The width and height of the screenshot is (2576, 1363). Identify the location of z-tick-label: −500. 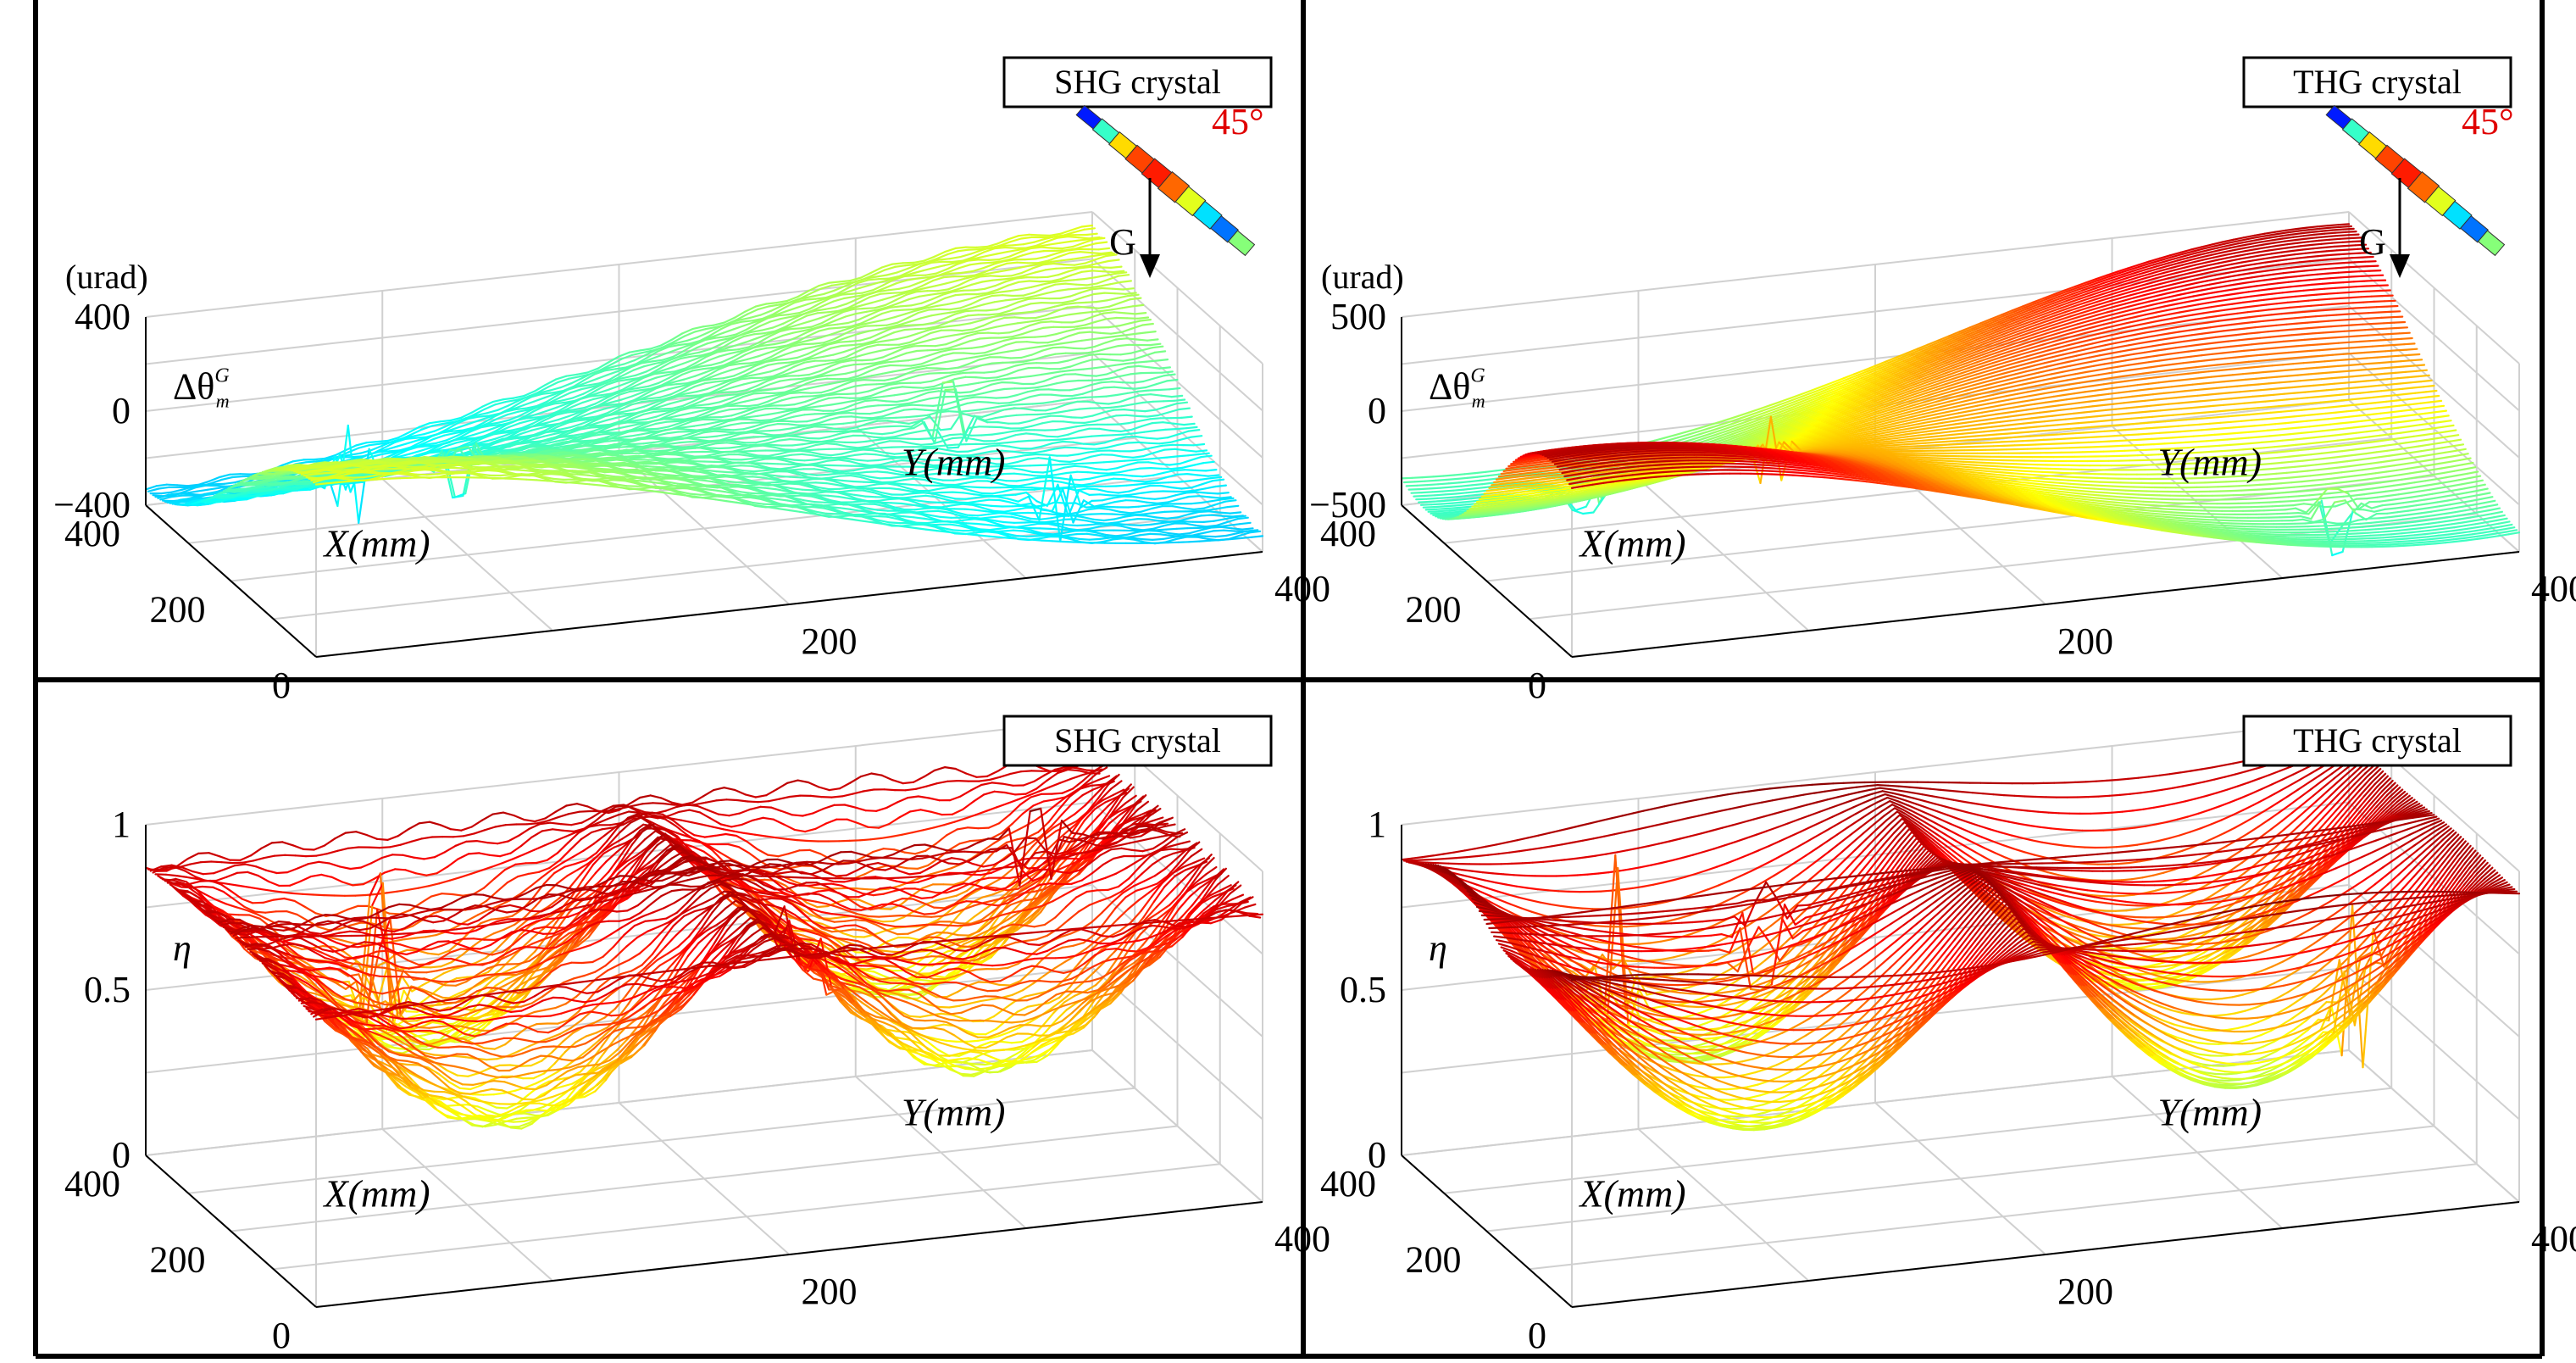
(1347, 505).